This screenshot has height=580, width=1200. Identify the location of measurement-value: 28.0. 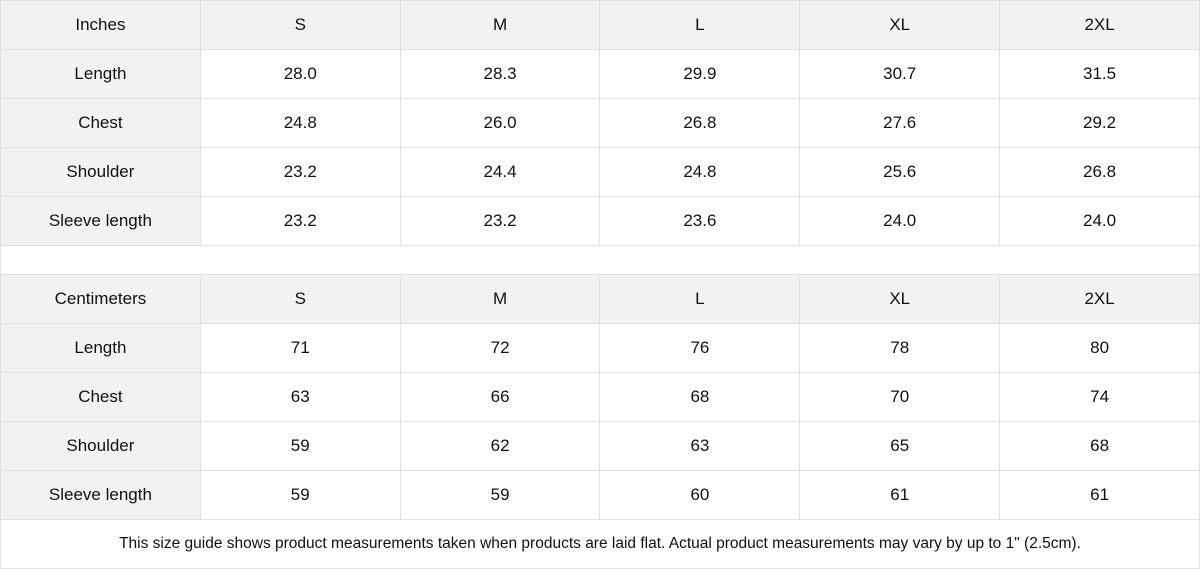
(300, 74).